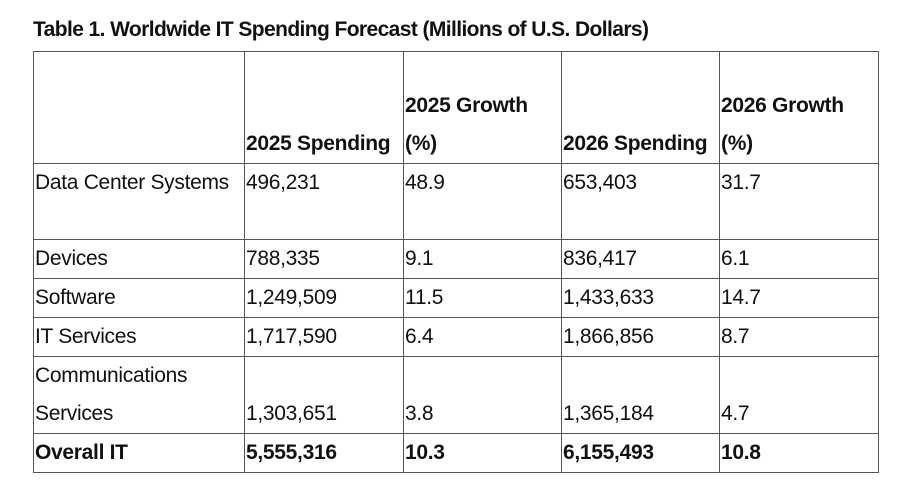 Image resolution: width=906 pixels, height=500 pixels. Describe the element at coordinates (482, 337) in the screenshot. I see `cell: 6.4` at that location.